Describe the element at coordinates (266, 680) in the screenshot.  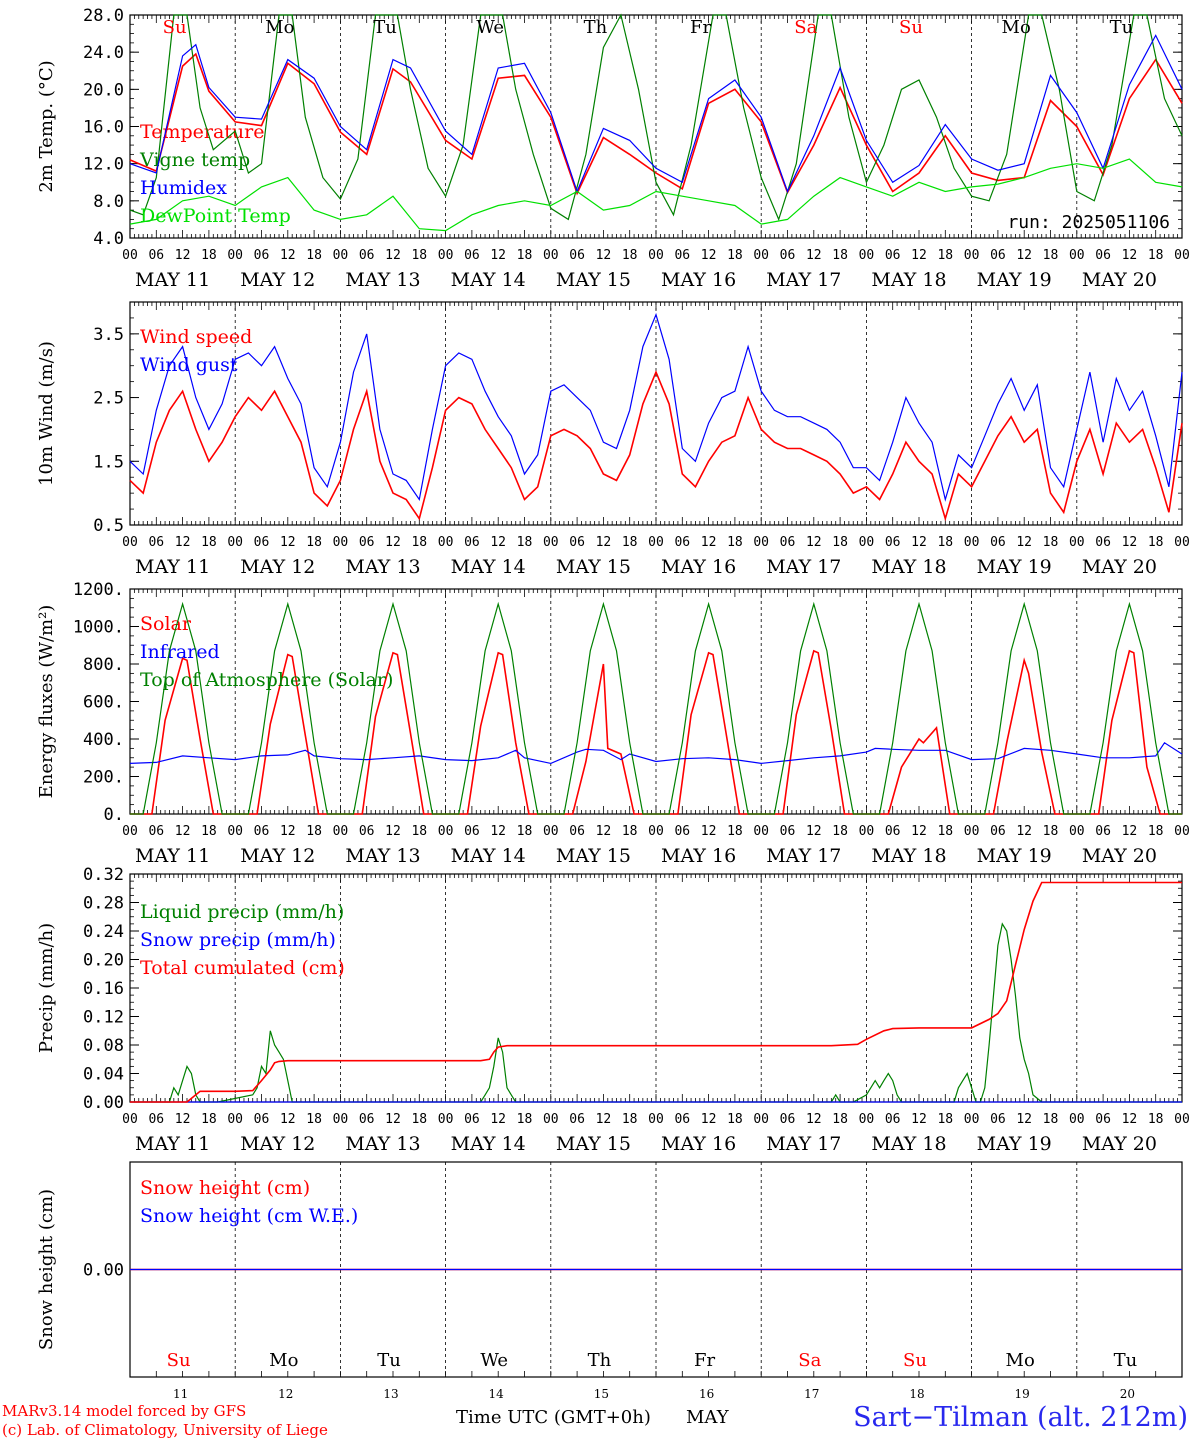
I see `legend-entry: Top of Atmosphere (Solar)` at that location.